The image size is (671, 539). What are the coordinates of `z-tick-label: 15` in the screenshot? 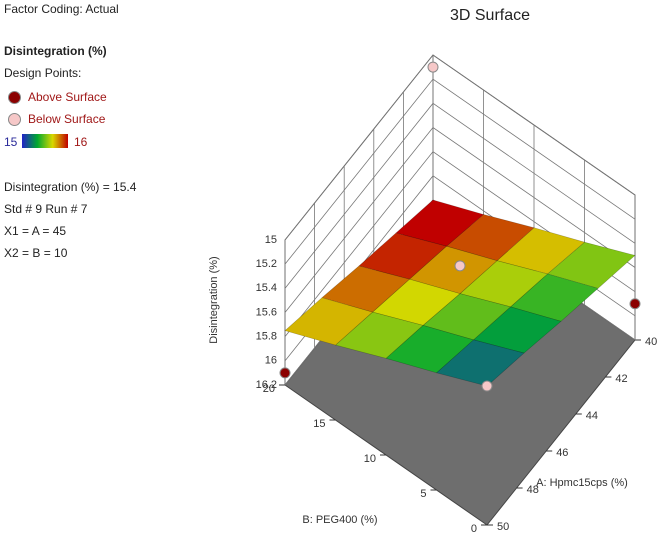 It's located at (271, 240).